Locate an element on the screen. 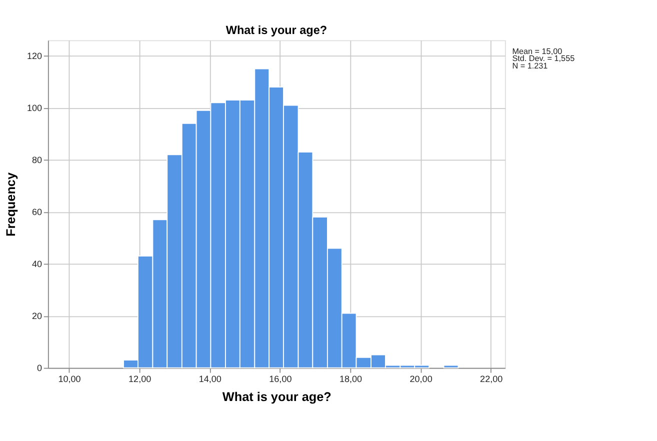 This screenshot has width=657, height=441. y-tick-label: 100 is located at coordinates (34, 108).